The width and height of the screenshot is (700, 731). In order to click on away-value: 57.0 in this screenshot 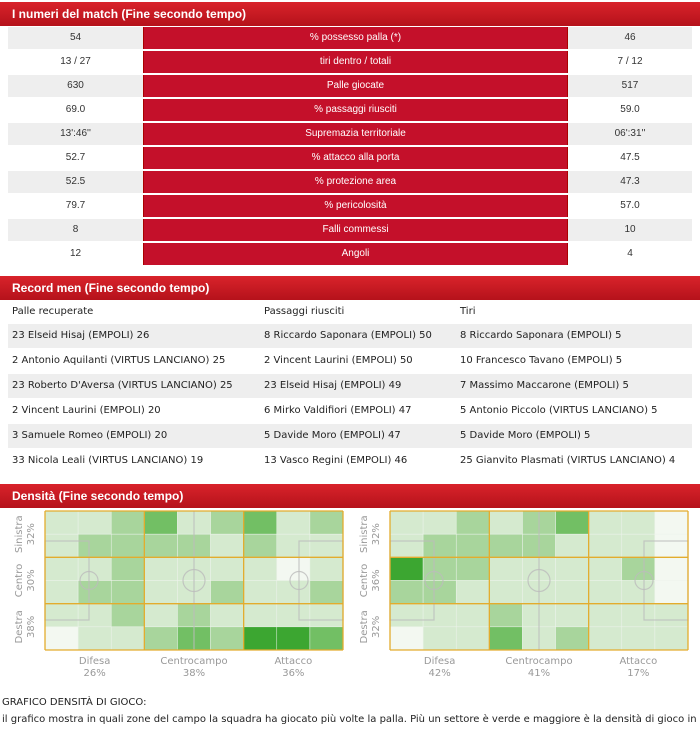, I will do `click(630, 206)`.